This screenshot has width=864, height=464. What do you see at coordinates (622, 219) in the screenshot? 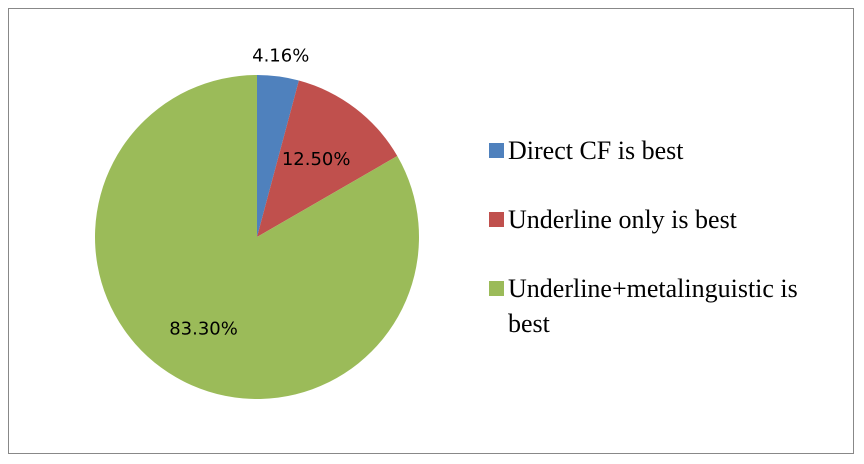
I see `legend-label: Underline only is best` at bounding box center [622, 219].